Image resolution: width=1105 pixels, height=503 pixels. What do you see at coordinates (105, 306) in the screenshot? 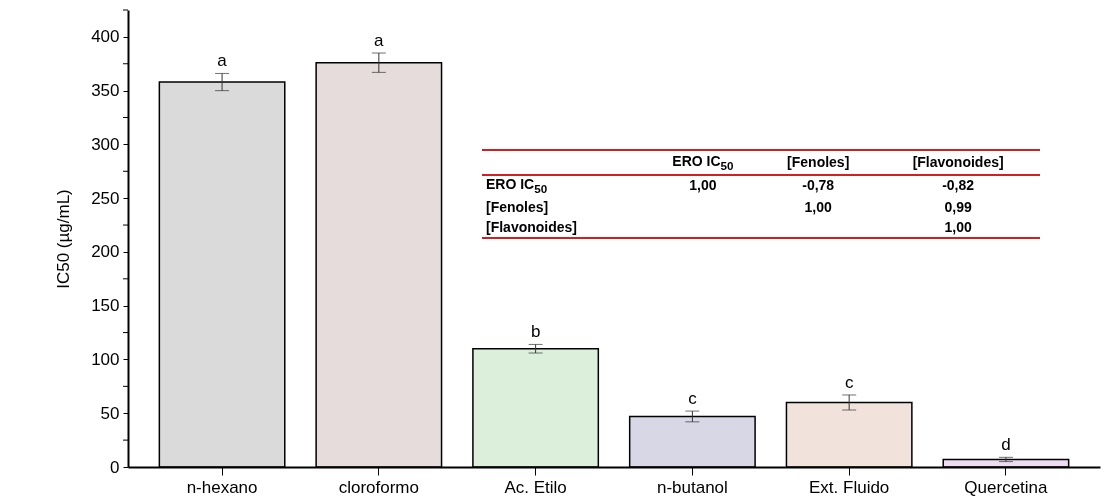
I see `y-tick-label: 150` at bounding box center [105, 306].